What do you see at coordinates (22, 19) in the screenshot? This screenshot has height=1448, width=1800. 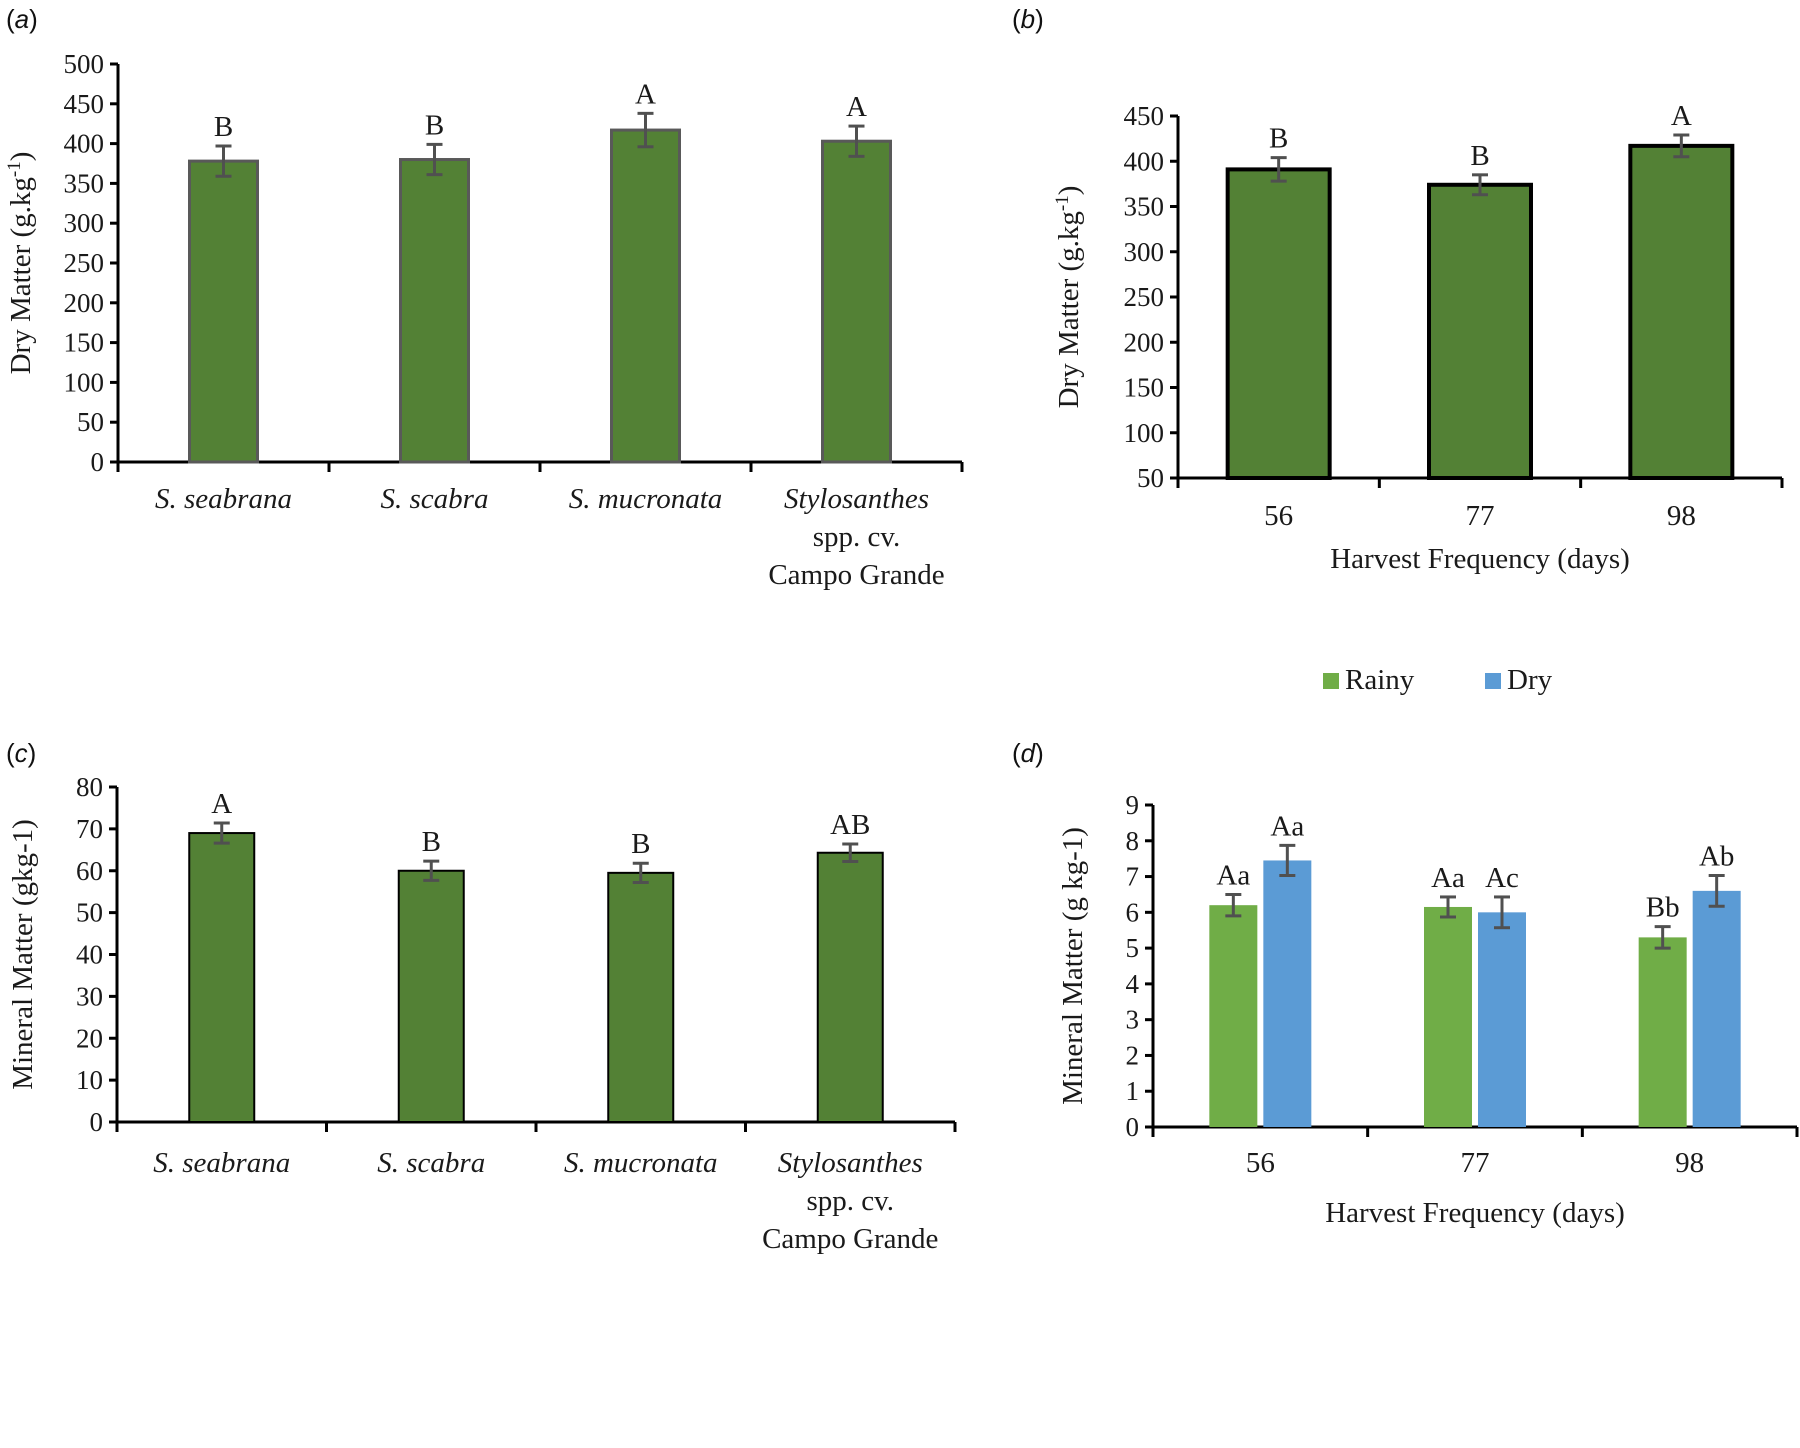 I see `panel-letter-a: a` at bounding box center [22, 19].